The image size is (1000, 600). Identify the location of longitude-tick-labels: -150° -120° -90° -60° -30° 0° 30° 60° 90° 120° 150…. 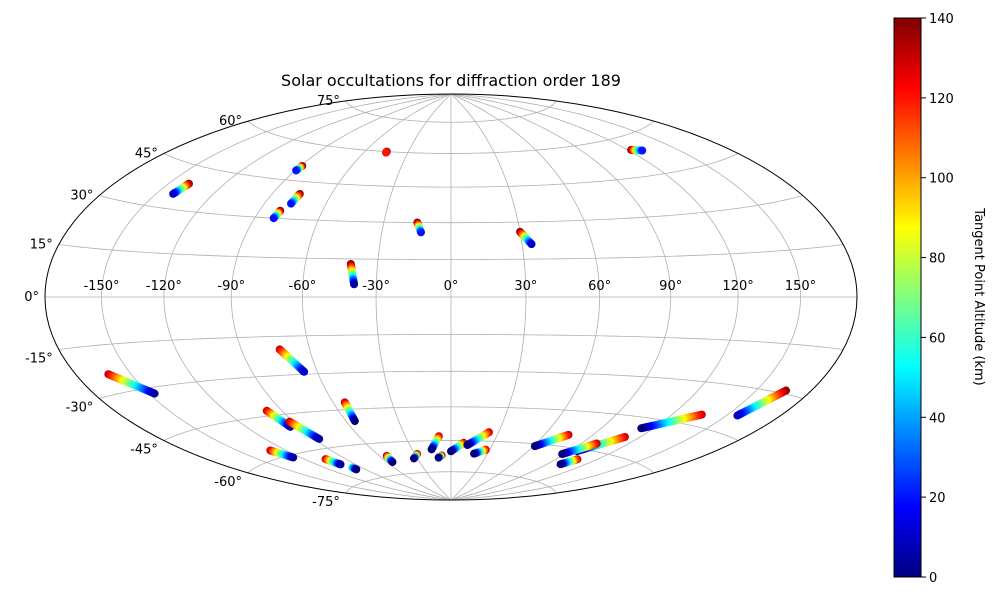
(449, 286).